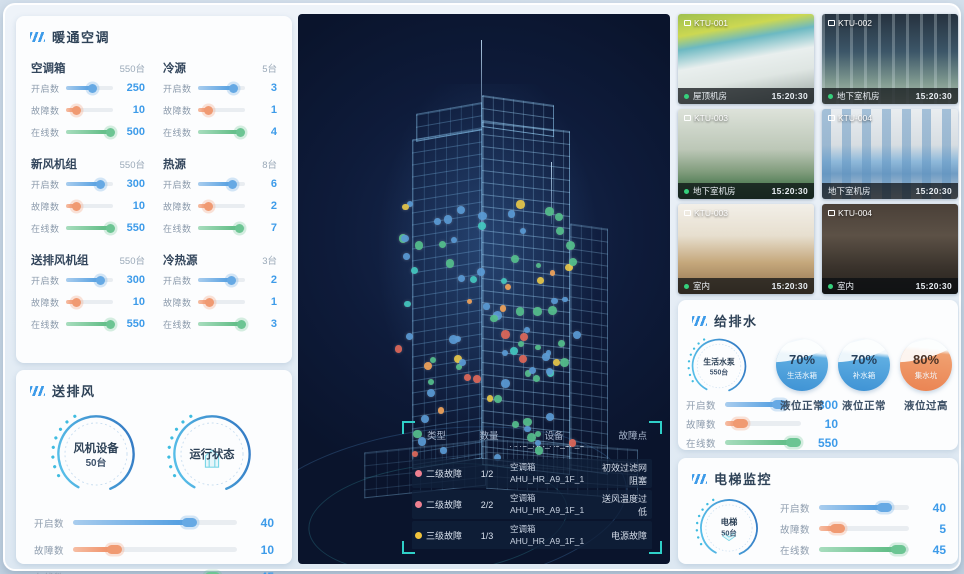  I want to click on camera-tile-1: KTU-001 屋顶机房 15:20:30, so click(746, 59).